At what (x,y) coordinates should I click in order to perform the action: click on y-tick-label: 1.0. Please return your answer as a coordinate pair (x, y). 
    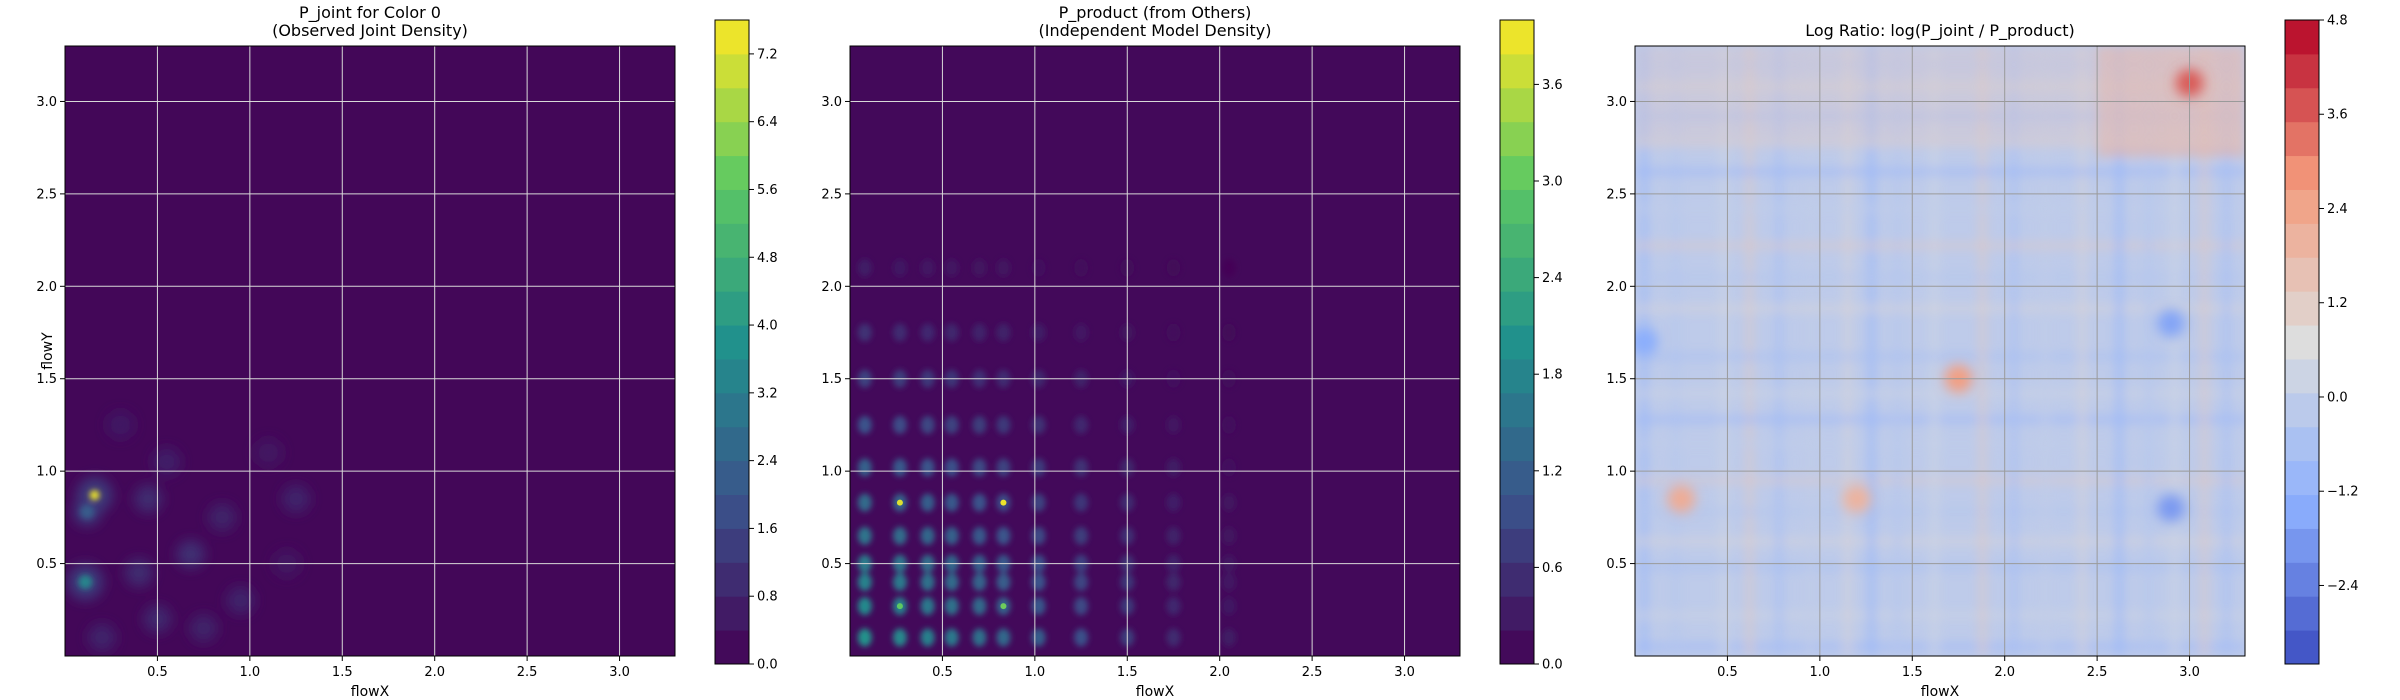
    Looking at the image, I should click on (46, 472).